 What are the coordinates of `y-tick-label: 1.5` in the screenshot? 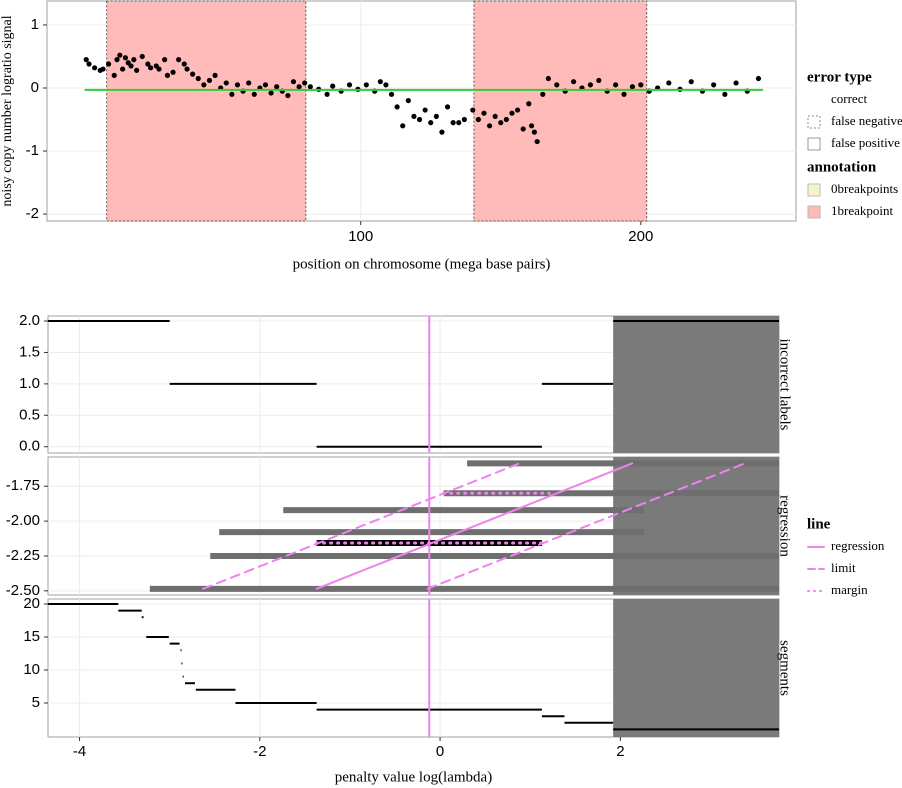 It's located at (29, 351).